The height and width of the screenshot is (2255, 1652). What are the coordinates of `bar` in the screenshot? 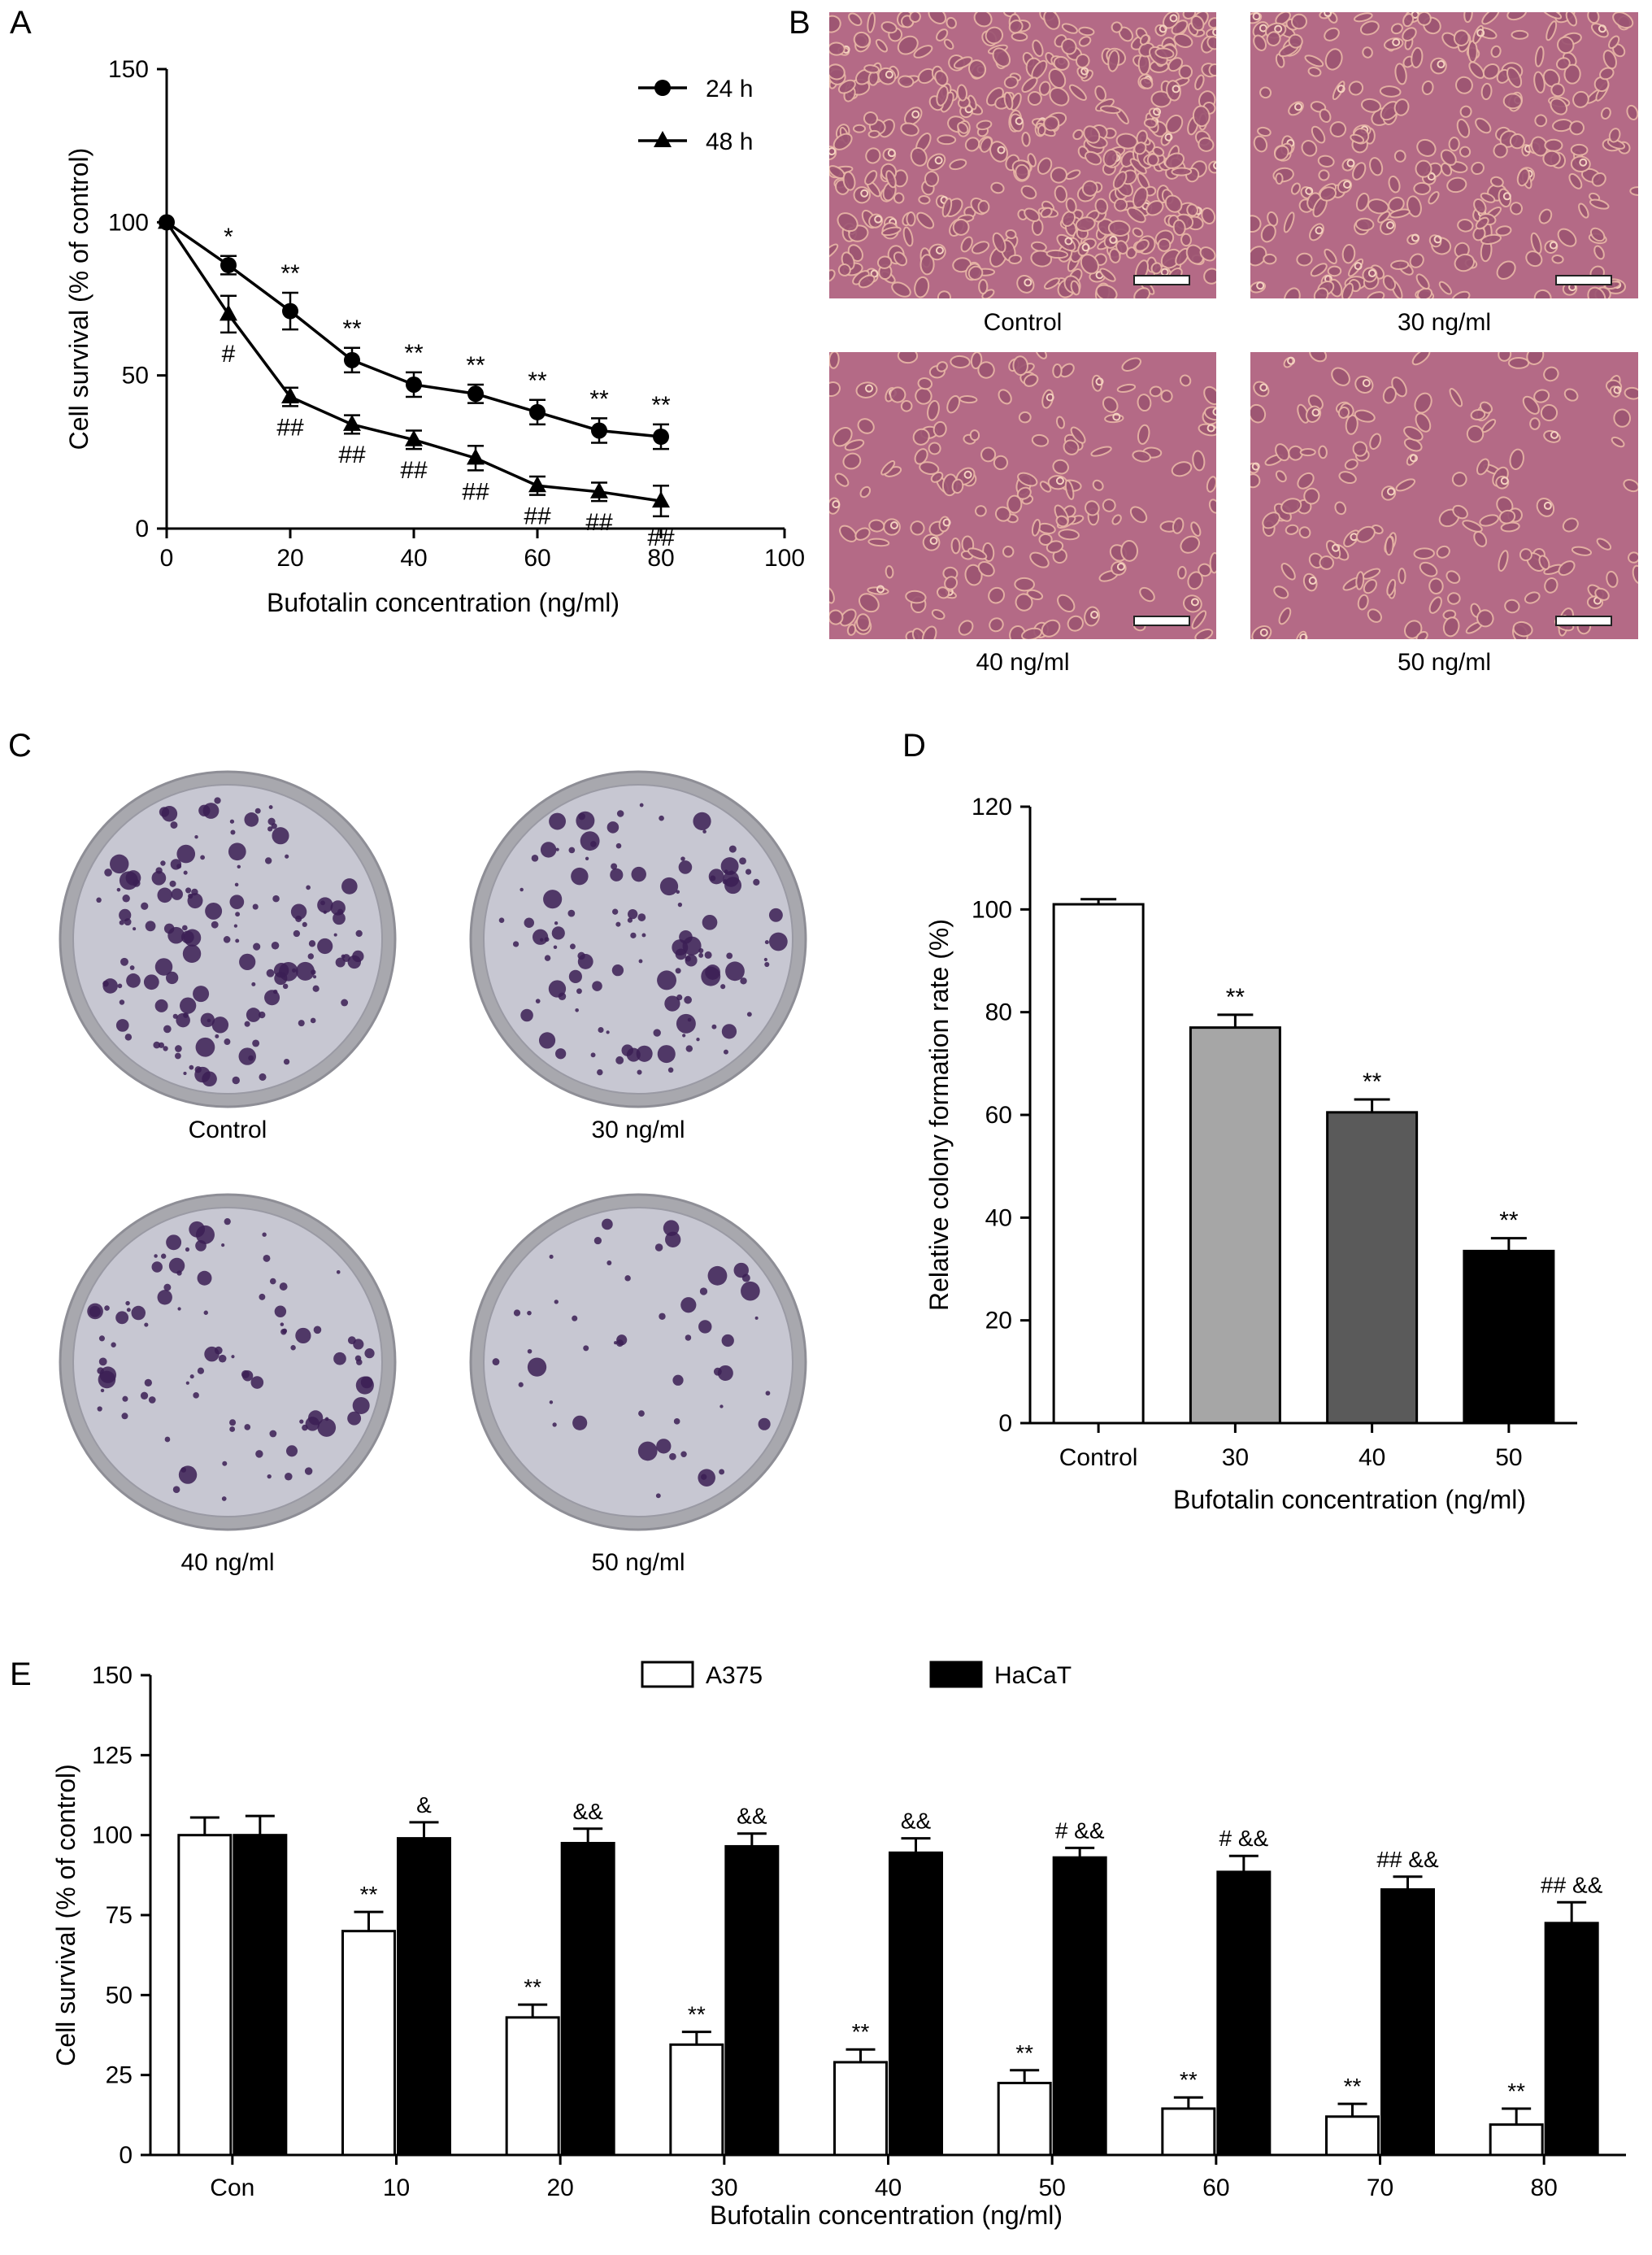 It's located at (1509, 1337).